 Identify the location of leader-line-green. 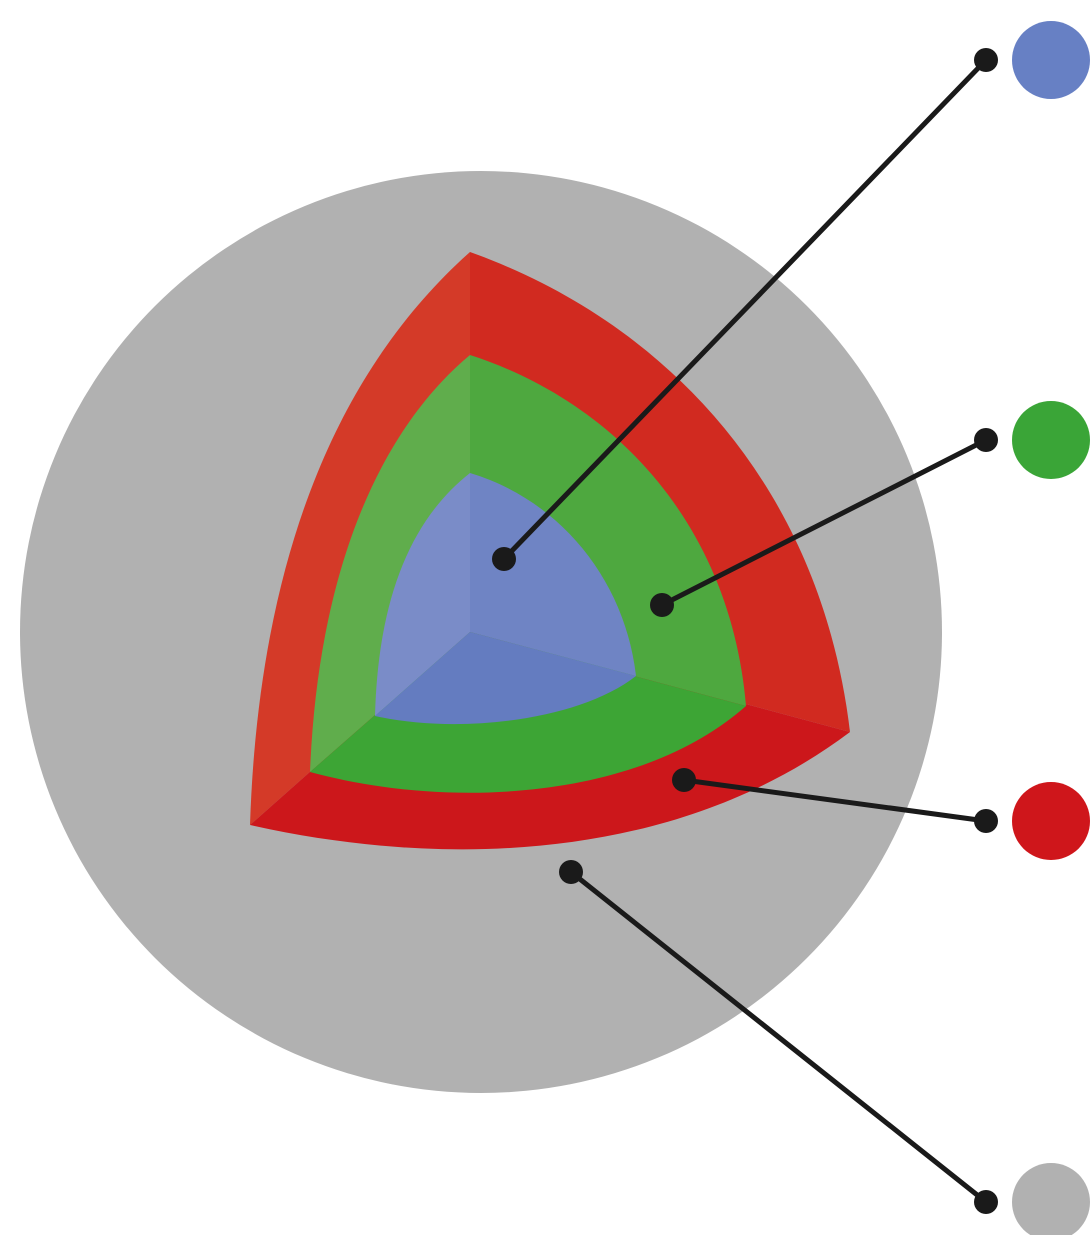
(824, 522).